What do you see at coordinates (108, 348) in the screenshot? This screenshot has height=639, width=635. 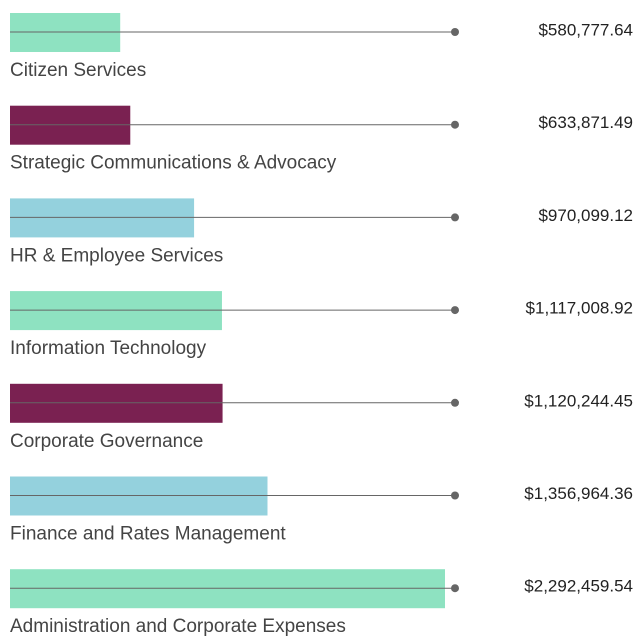 I see `category-label: Information Technology` at bounding box center [108, 348].